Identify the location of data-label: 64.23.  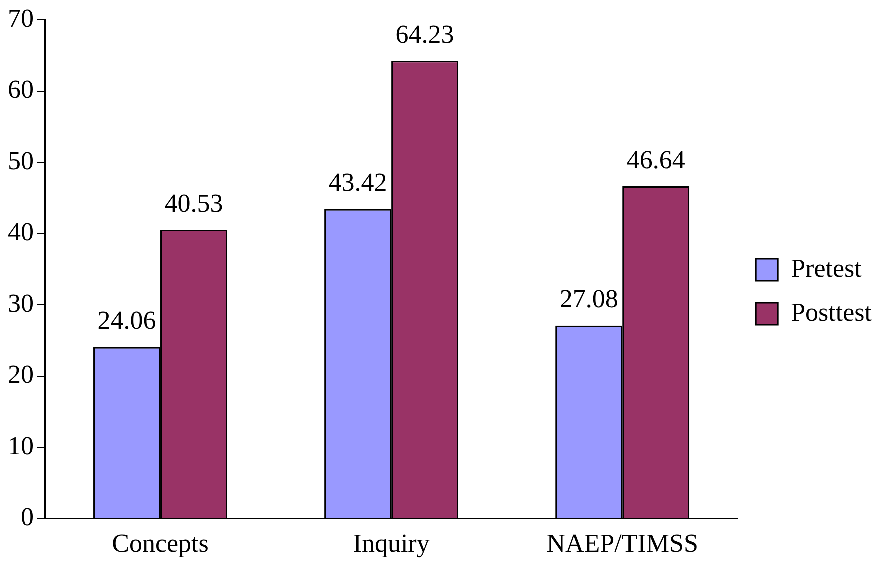
(425, 34).